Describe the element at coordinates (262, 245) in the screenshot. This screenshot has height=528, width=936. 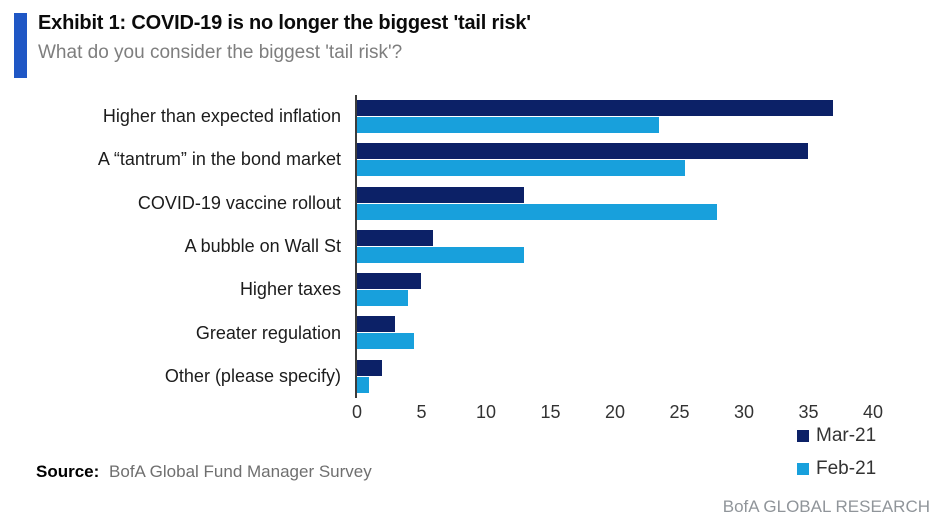
I see `category-label: A bubble on Wall St` at that location.